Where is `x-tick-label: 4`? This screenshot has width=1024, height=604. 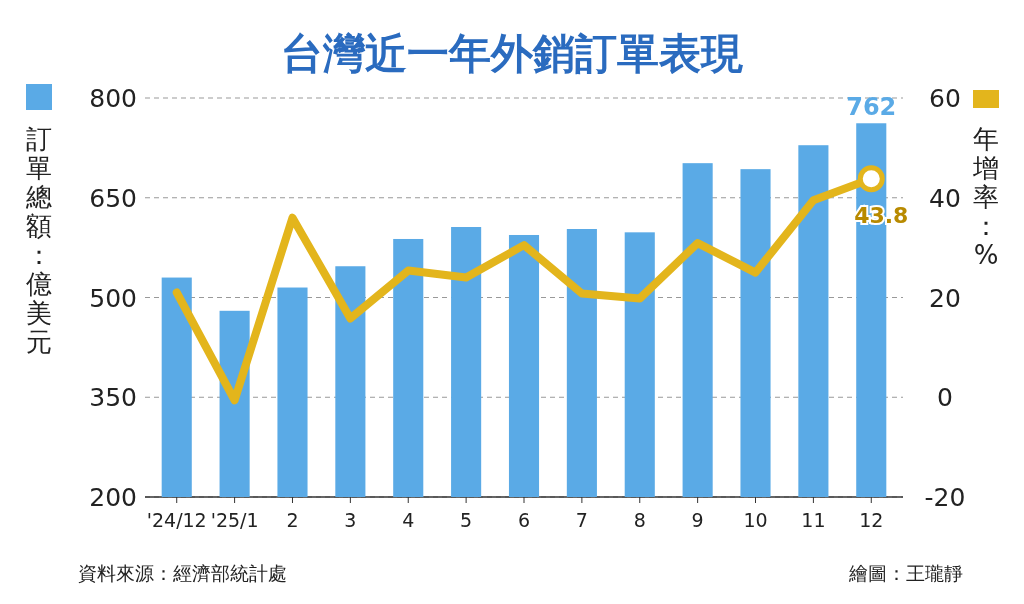
x-tick-label: 4 is located at coordinates (408, 520).